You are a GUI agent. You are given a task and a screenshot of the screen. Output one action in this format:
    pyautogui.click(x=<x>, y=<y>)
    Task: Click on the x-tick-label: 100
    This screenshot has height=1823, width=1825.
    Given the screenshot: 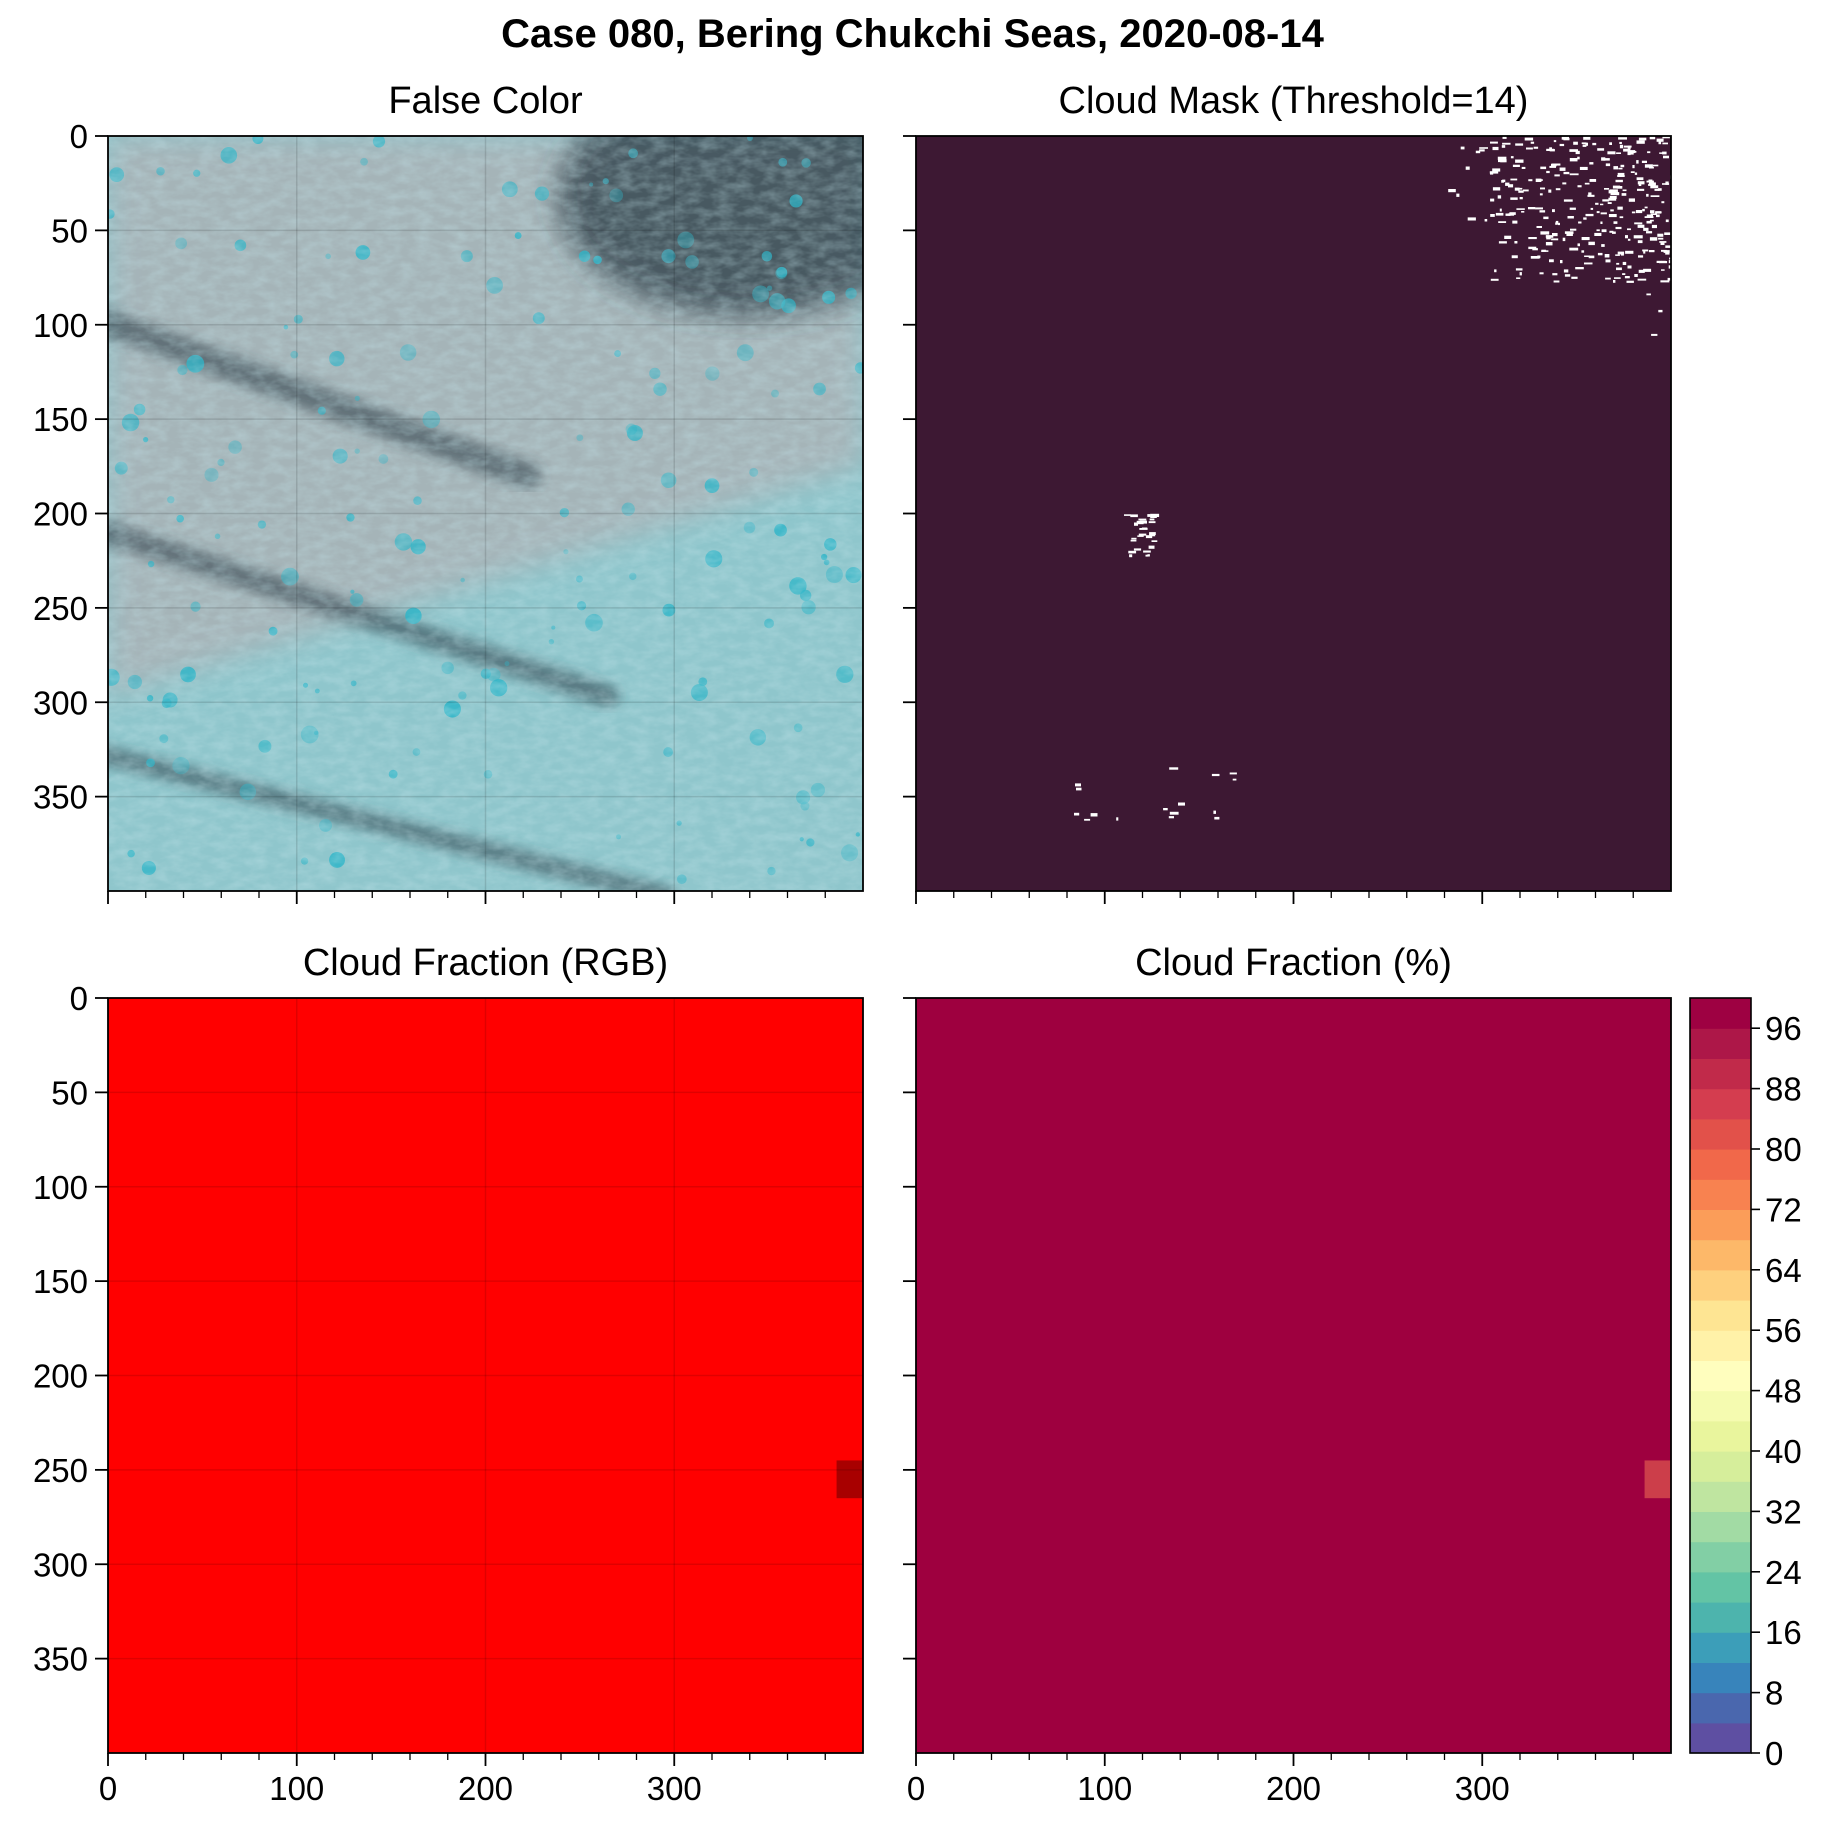 What is the action you would take?
    pyautogui.click(x=296, y=1788)
    